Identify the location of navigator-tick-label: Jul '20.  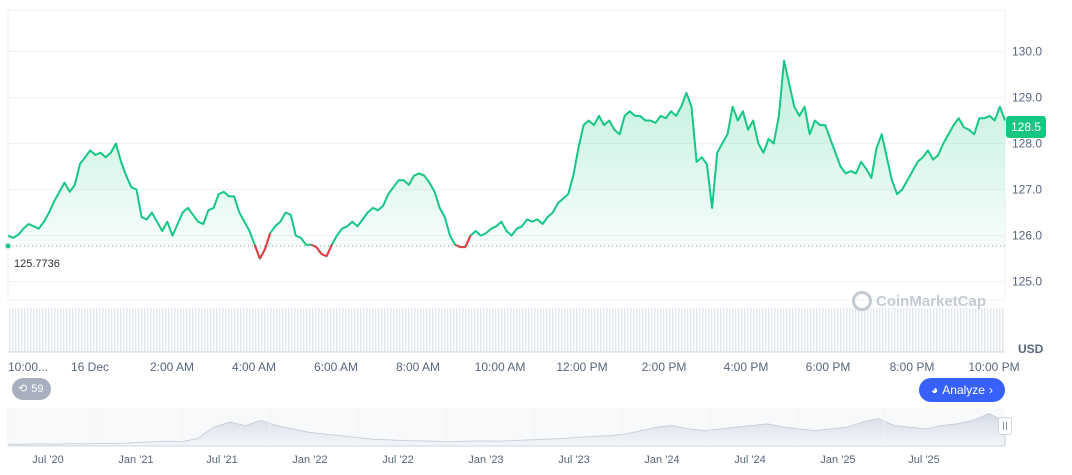
(47, 460).